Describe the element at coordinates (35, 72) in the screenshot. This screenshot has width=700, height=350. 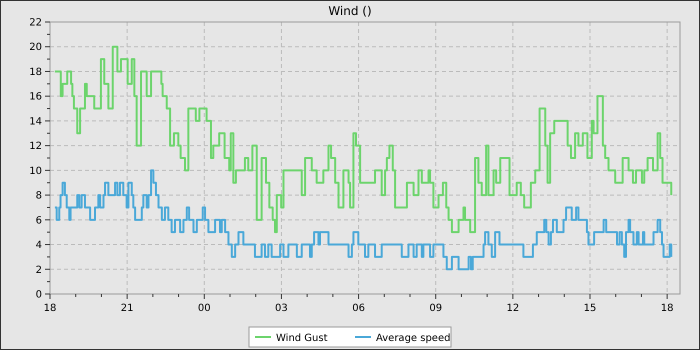
I see `y-tick-label: 18` at that location.